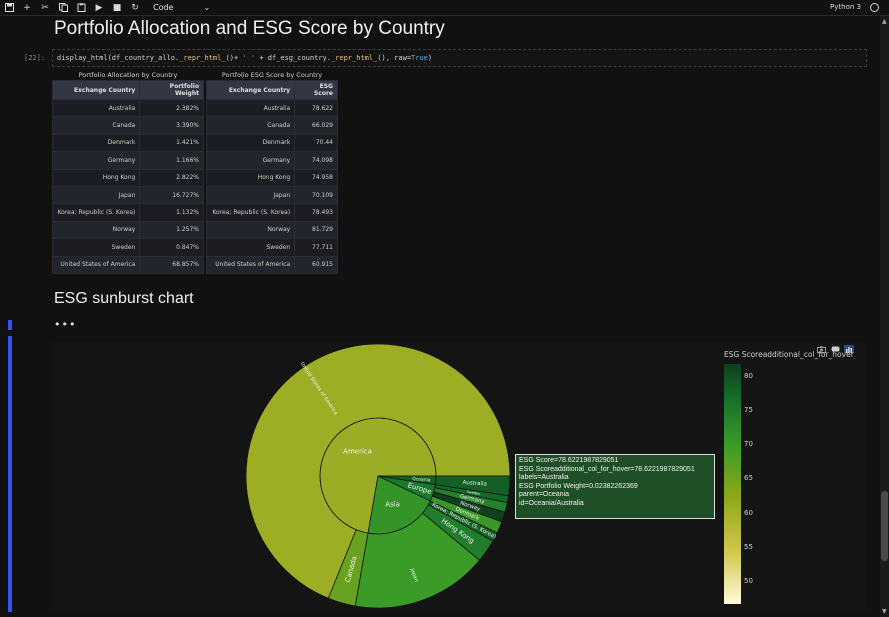  What do you see at coordinates (96, 264) in the screenshot?
I see `table-cell: United States of America` at bounding box center [96, 264].